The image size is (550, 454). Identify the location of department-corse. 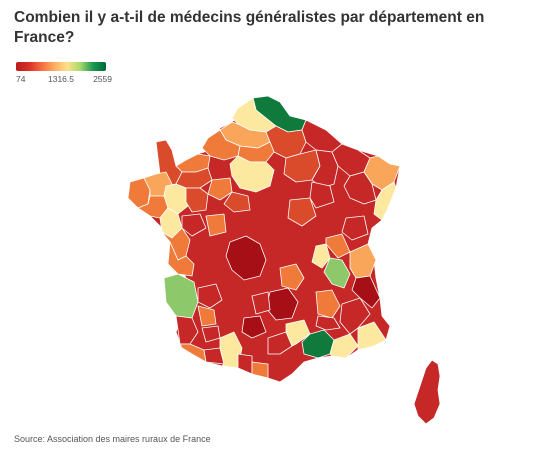
(427, 392).